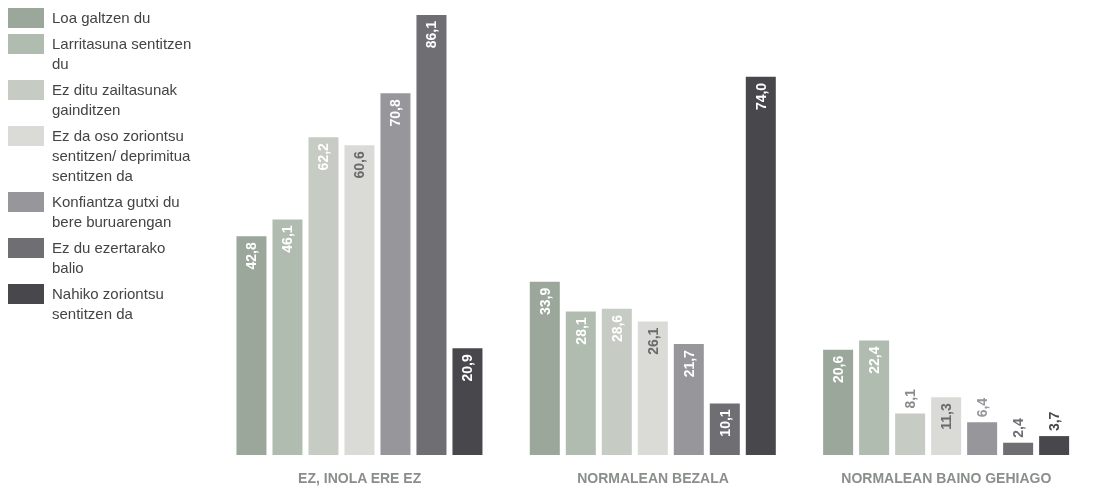  What do you see at coordinates (838, 369) in the screenshot?
I see `data-label: 20,6` at bounding box center [838, 369].